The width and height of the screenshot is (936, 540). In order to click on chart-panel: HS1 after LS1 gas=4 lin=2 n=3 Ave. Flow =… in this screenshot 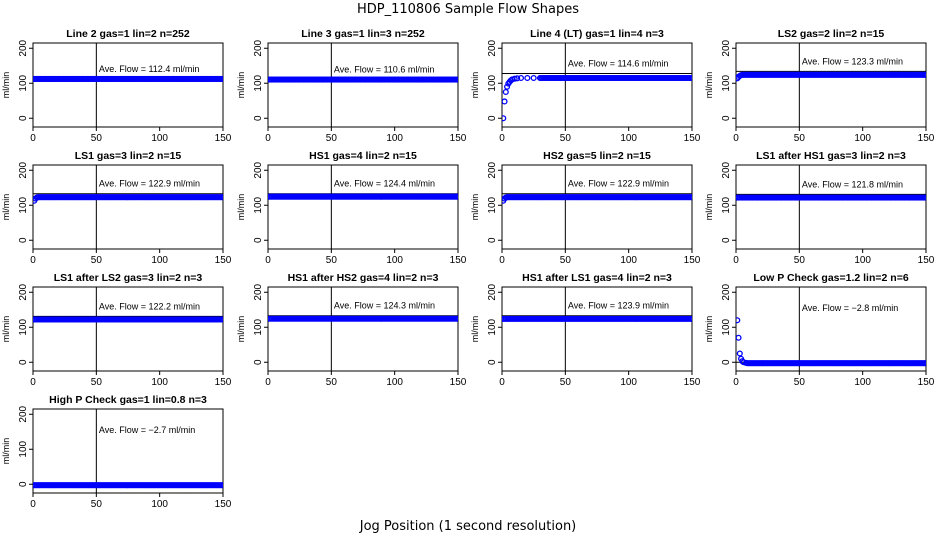, I will do `click(585, 330)`.